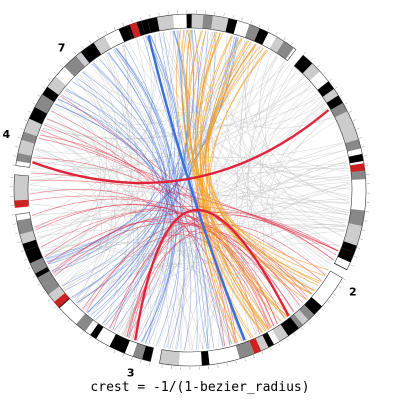 Image resolution: width=400 pixels, height=400 pixels. I want to click on caption: crest = -1/(1-bezier_radius), so click(200, 387).